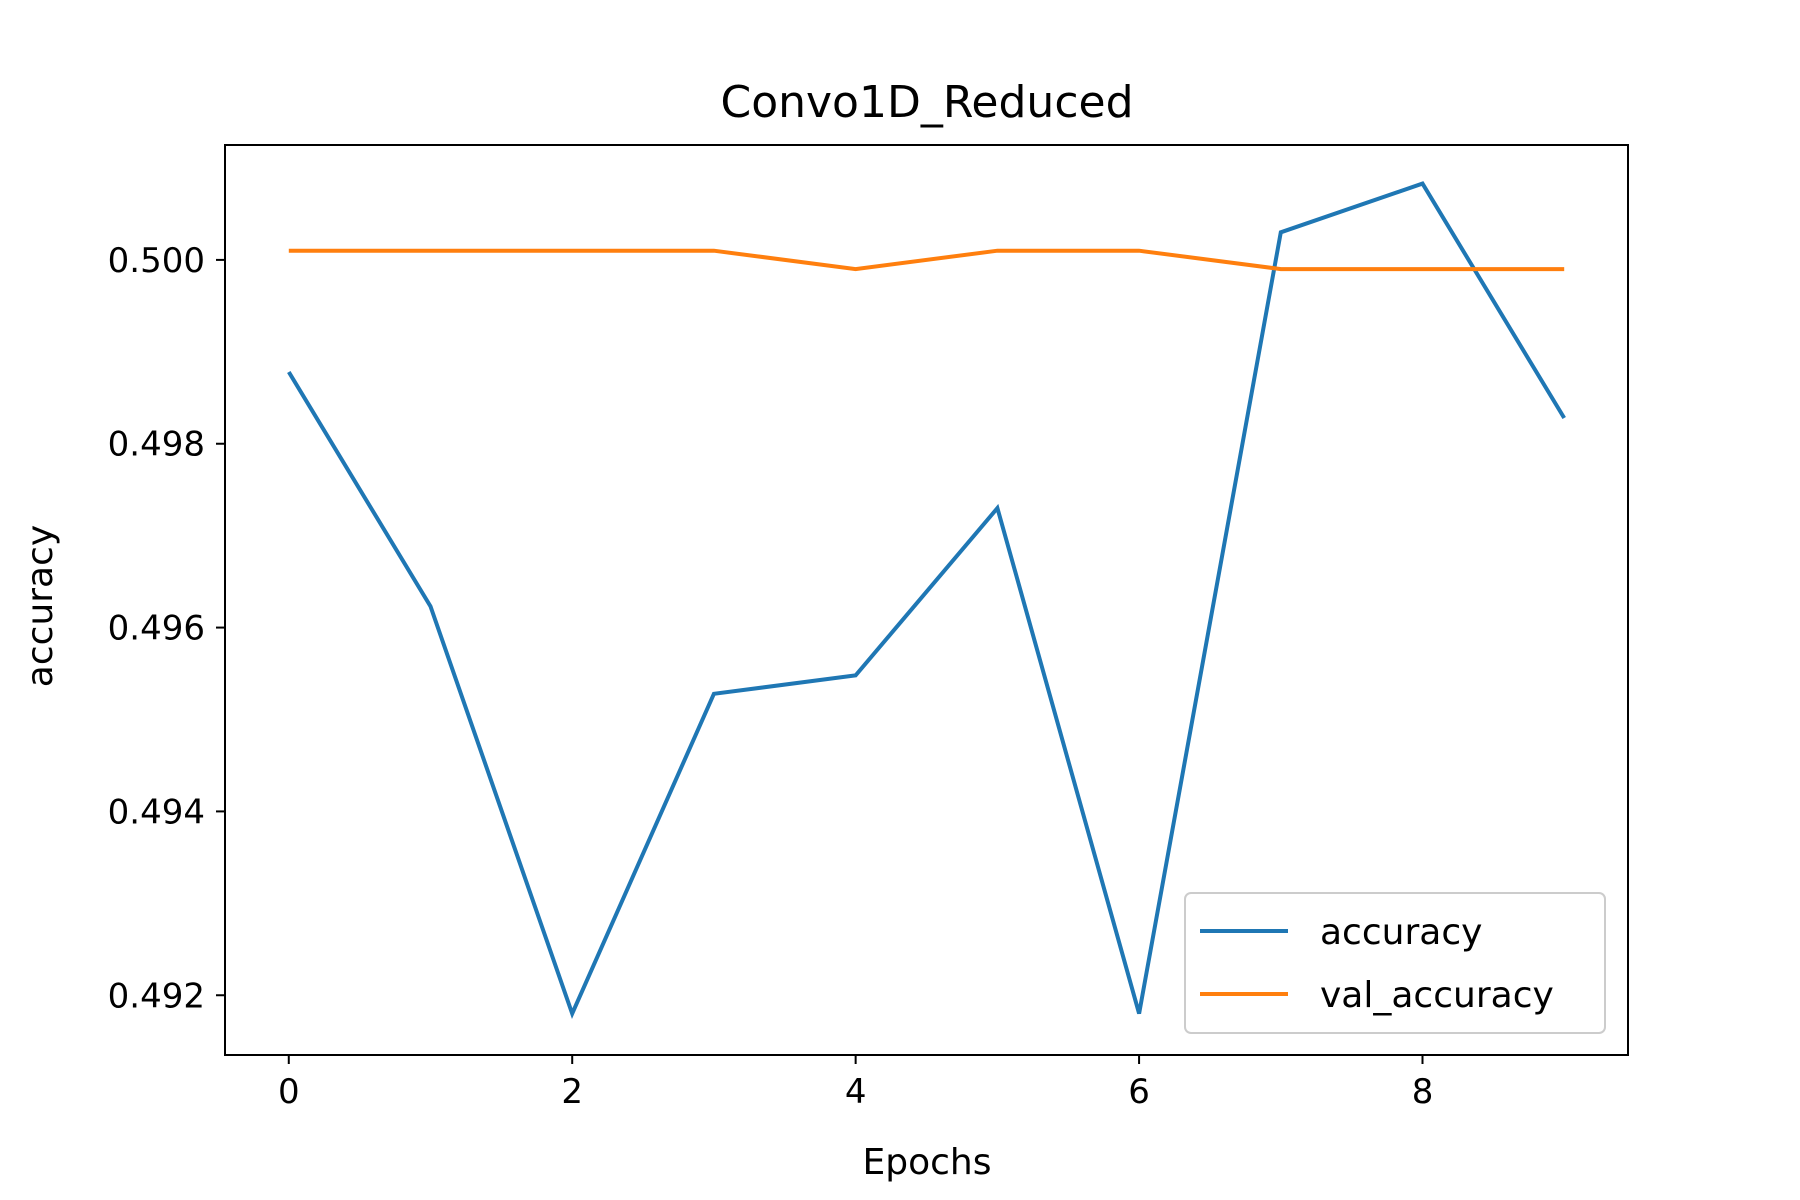 The width and height of the screenshot is (1800, 1200). I want to click on y-tick-label: 0.494, so click(156, 812).